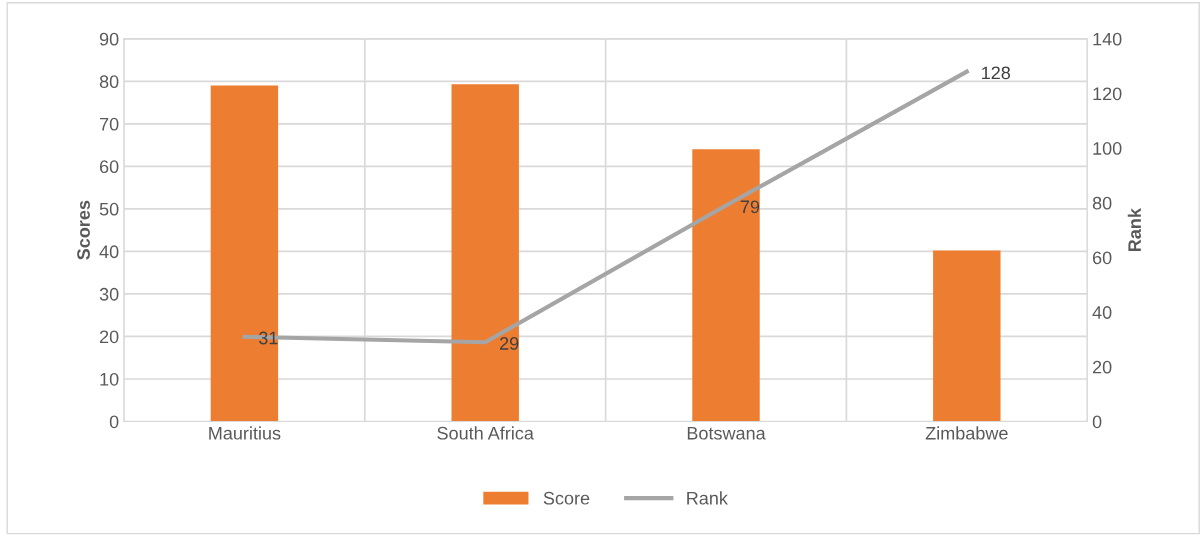 Image resolution: width=1204 pixels, height=539 pixels. I want to click on x-tick-label: Zimbabwe, so click(966, 433).